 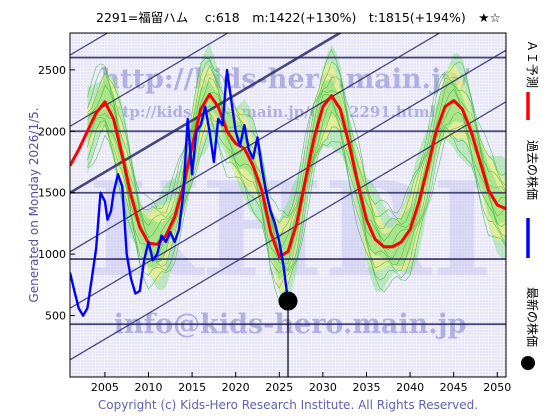 I want to click on y-tick-label: 2000, so click(x=52, y=131).